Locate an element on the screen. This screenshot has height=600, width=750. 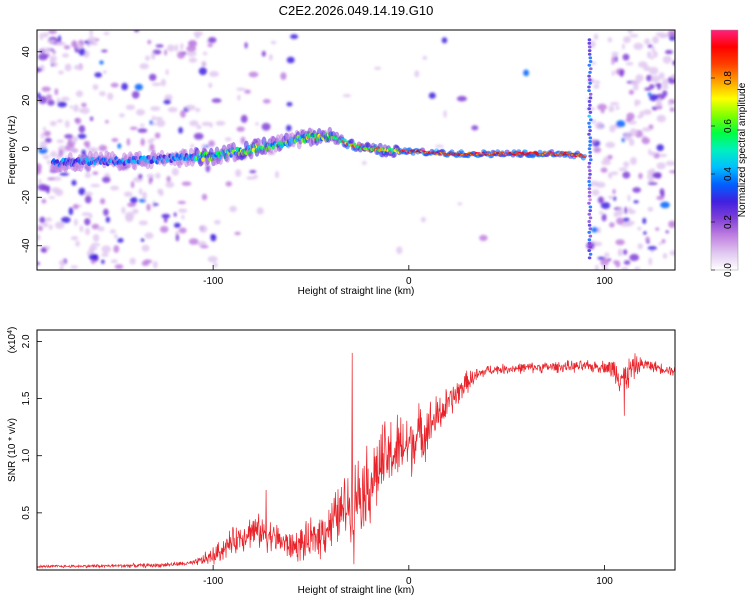
colorbar-tick-label: 0.4 is located at coordinates (728, 174).